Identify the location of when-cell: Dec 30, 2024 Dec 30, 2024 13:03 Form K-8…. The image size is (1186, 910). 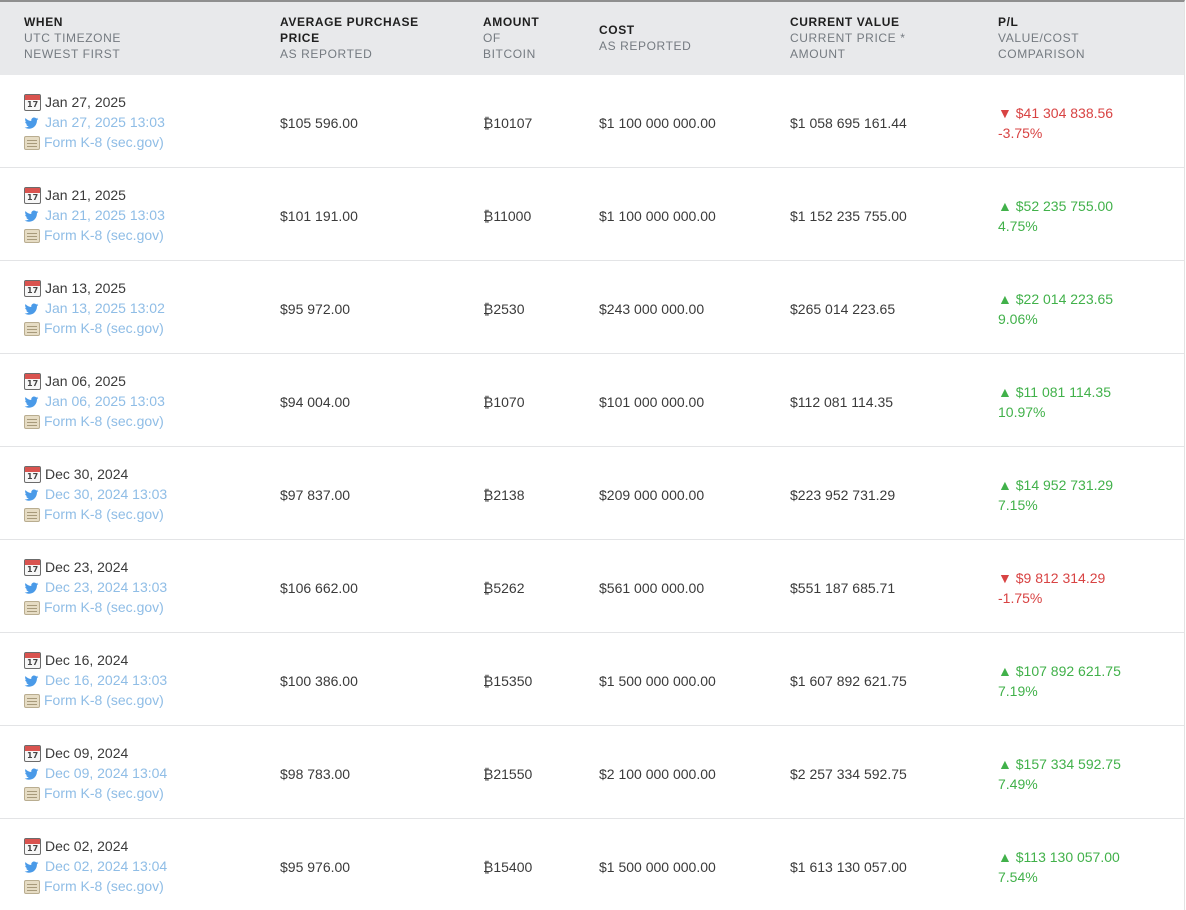
(95, 494).